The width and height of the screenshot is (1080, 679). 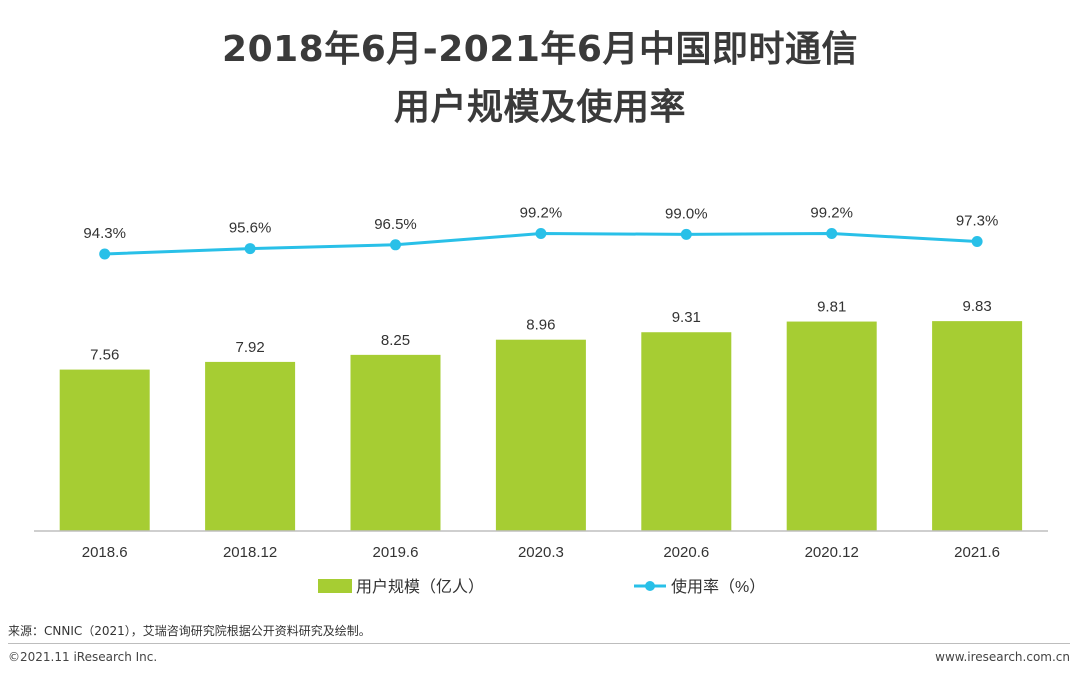 I want to click on x-tick-label: 2020.3, so click(x=541, y=552).